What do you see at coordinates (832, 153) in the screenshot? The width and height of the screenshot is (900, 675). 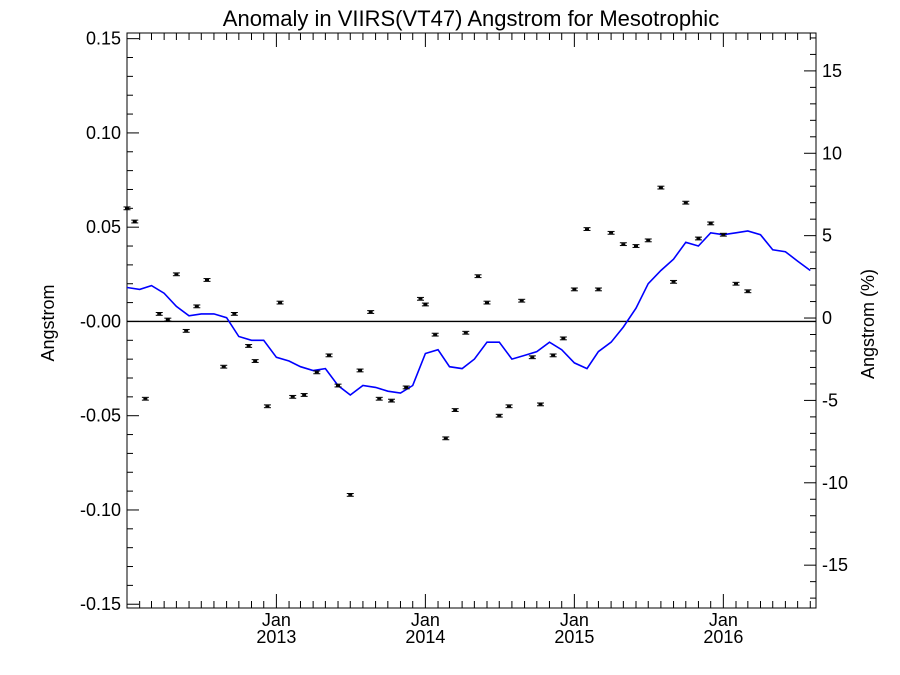 I see `y-right-tick-label: 10` at bounding box center [832, 153].